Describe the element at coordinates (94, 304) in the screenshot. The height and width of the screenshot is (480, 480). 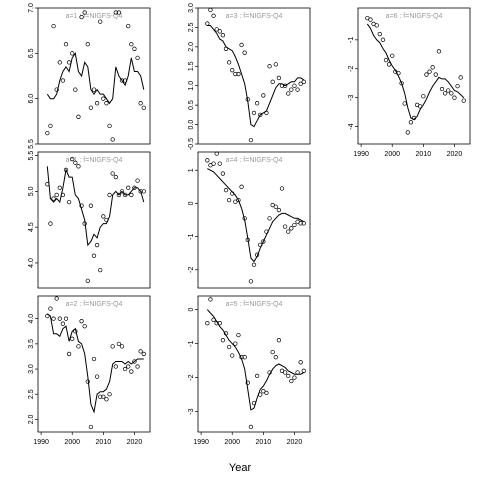
I see `panel-title: a=2 : f=NIGFS-Q4` at that location.